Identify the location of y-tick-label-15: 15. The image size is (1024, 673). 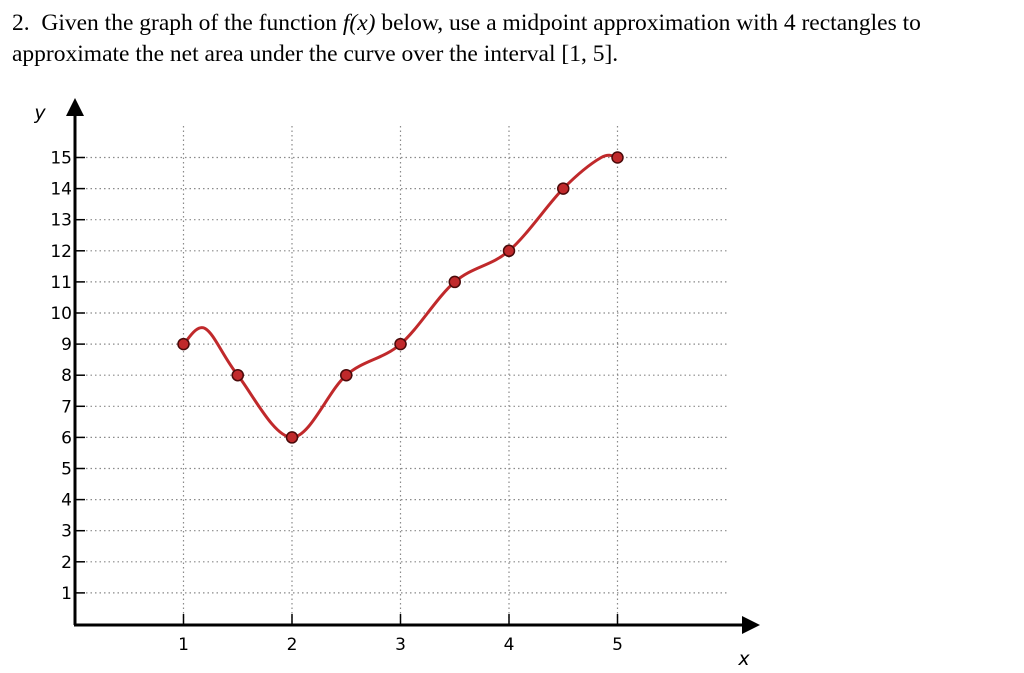
(61, 159).